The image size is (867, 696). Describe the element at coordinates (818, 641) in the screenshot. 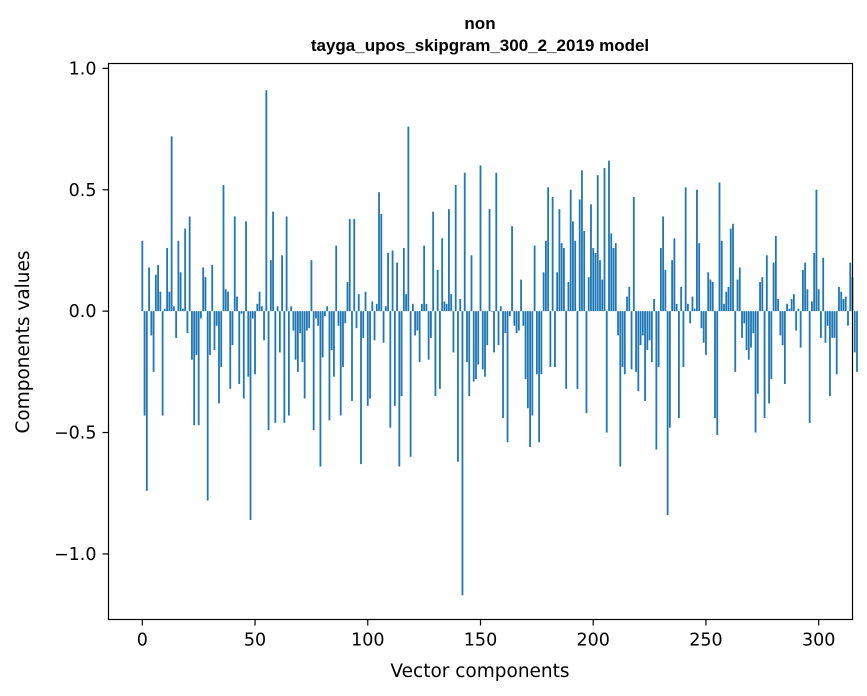

I see `x-tick-label: 300` at that location.